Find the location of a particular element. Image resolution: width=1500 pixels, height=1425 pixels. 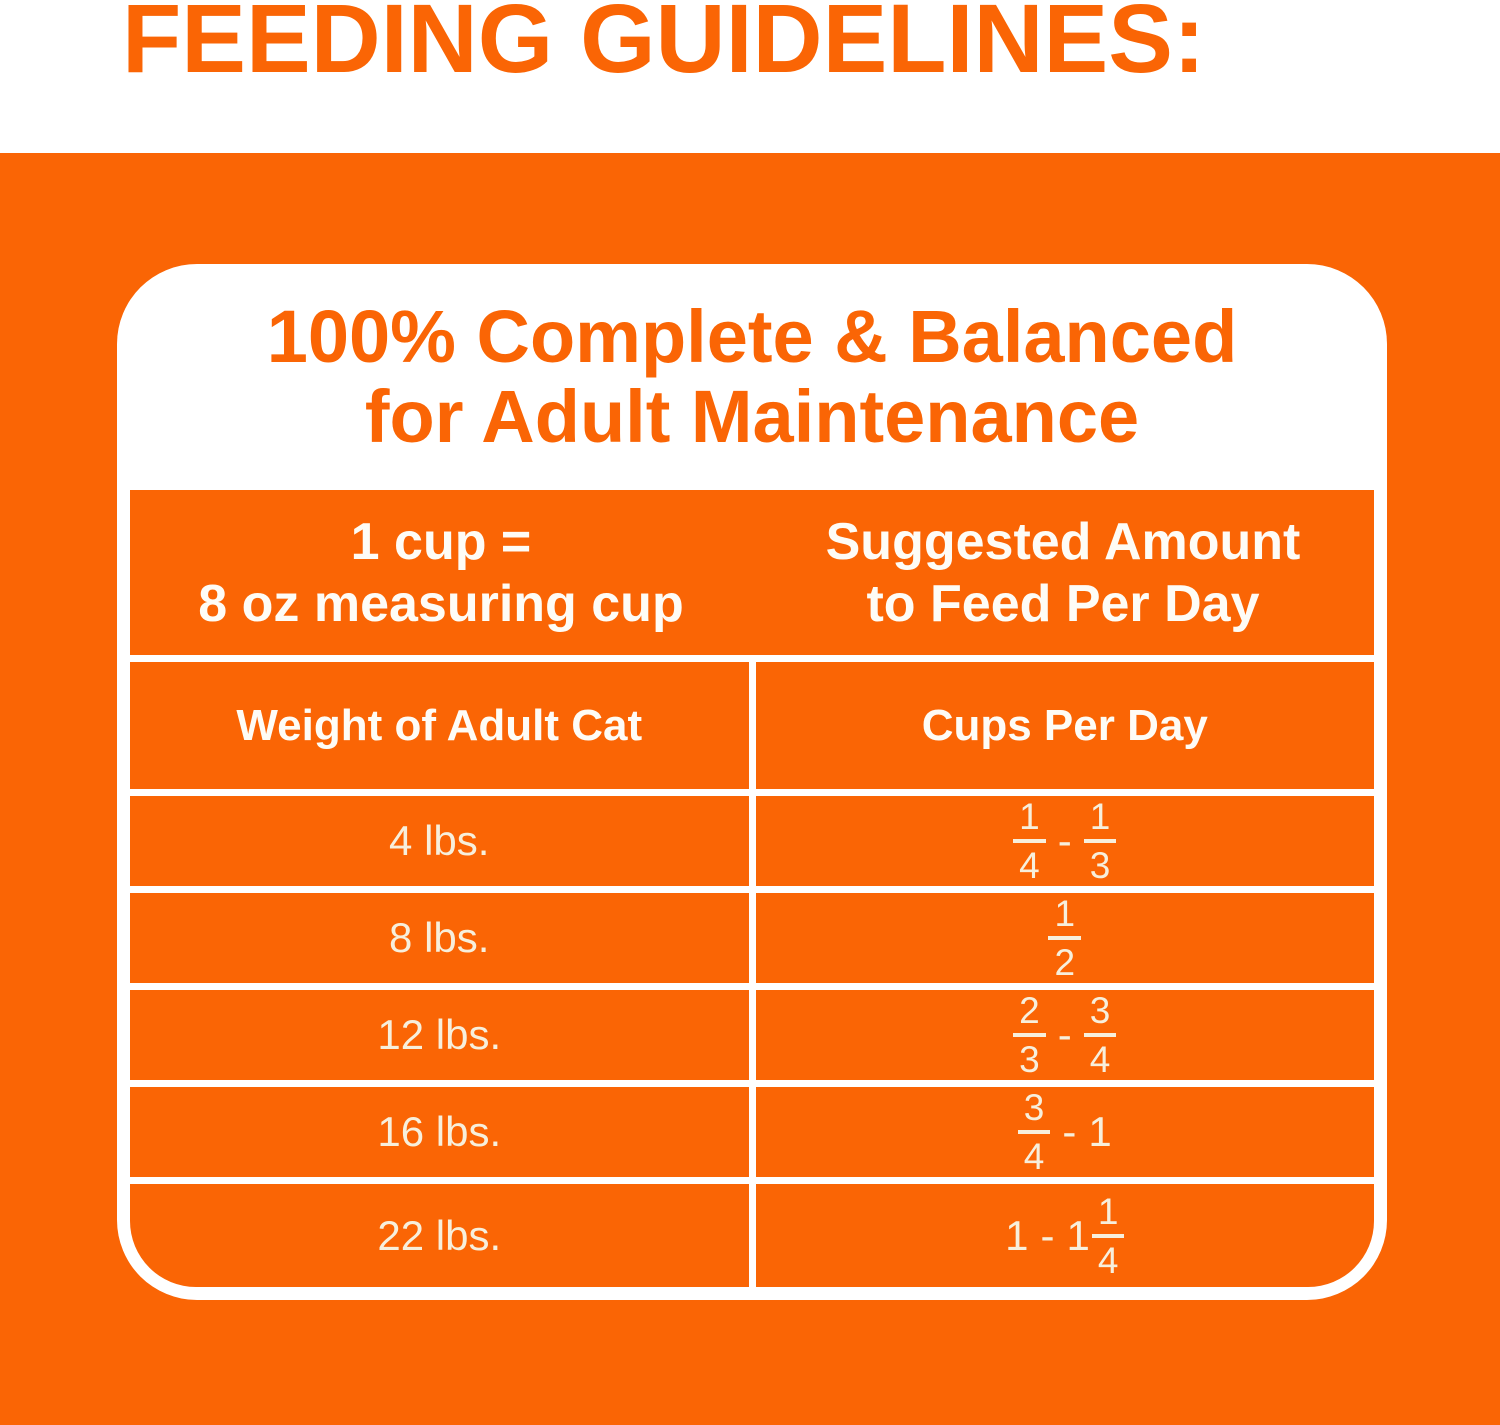

table-row: 8 lbs. 1 2 is located at coordinates (752, 938).